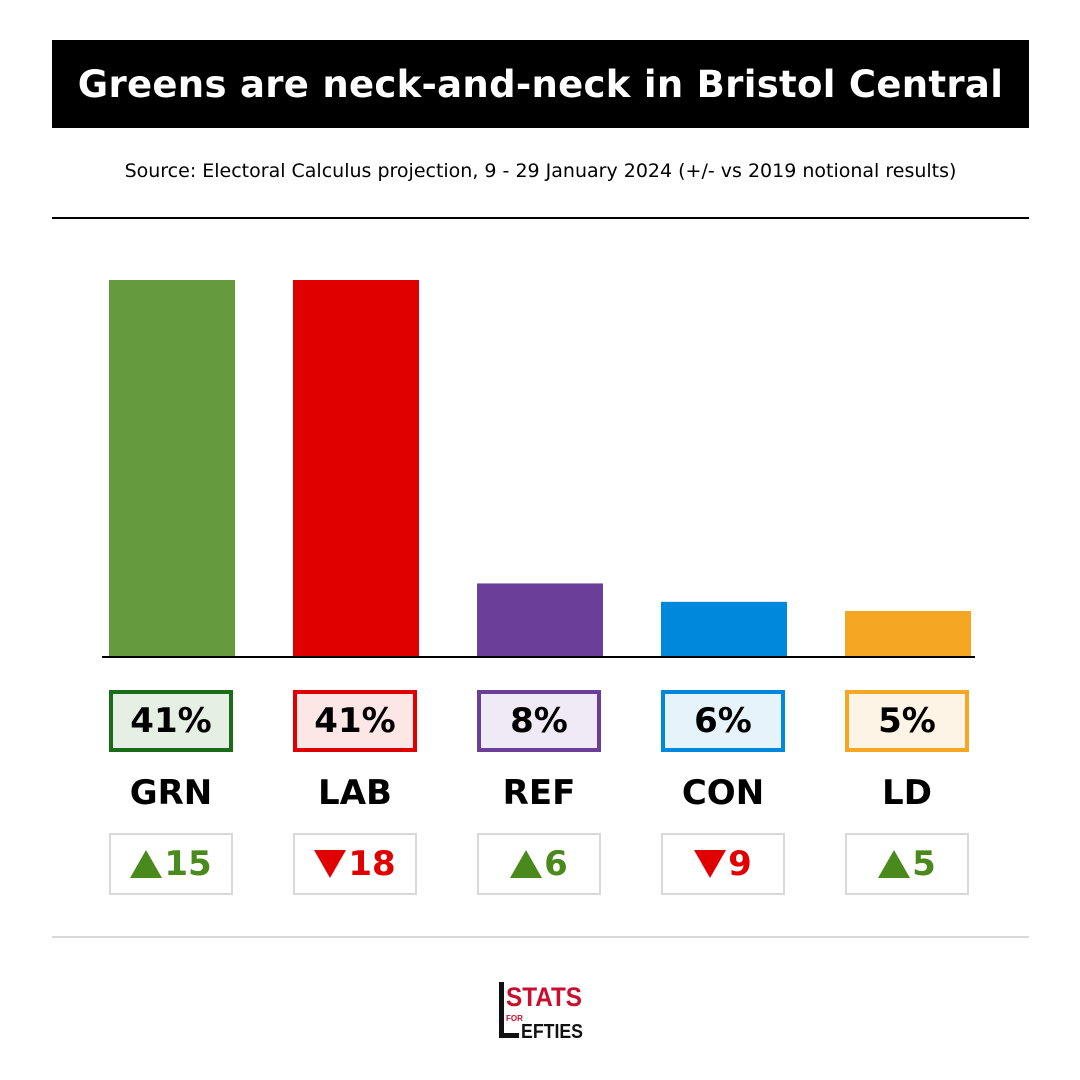 This screenshot has height=1080, width=1080. Describe the element at coordinates (355, 721) in the screenshot. I see `value-label-lab: 41%` at that location.